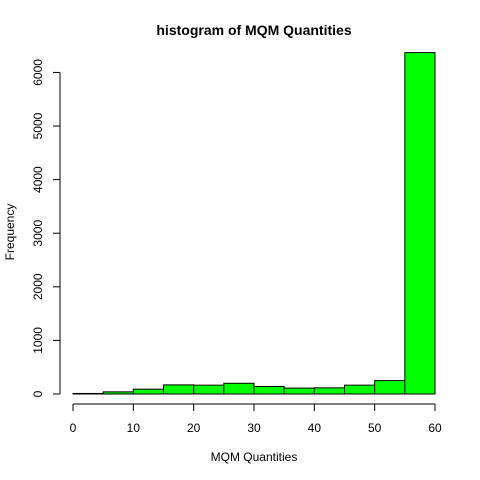 Image resolution: width=480 pixels, height=480 pixels. I want to click on x-tick-label: 60, so click(435, 428).